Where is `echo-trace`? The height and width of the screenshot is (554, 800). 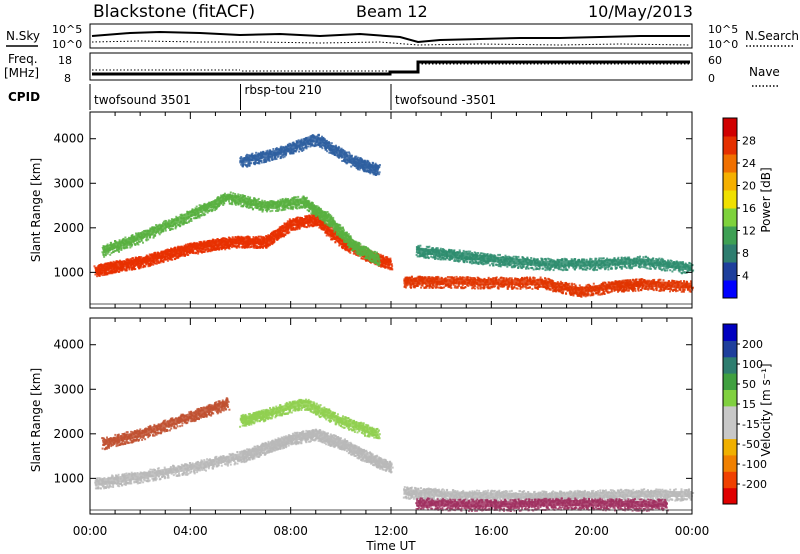
echo-trace is located at coordinates (243, 244).